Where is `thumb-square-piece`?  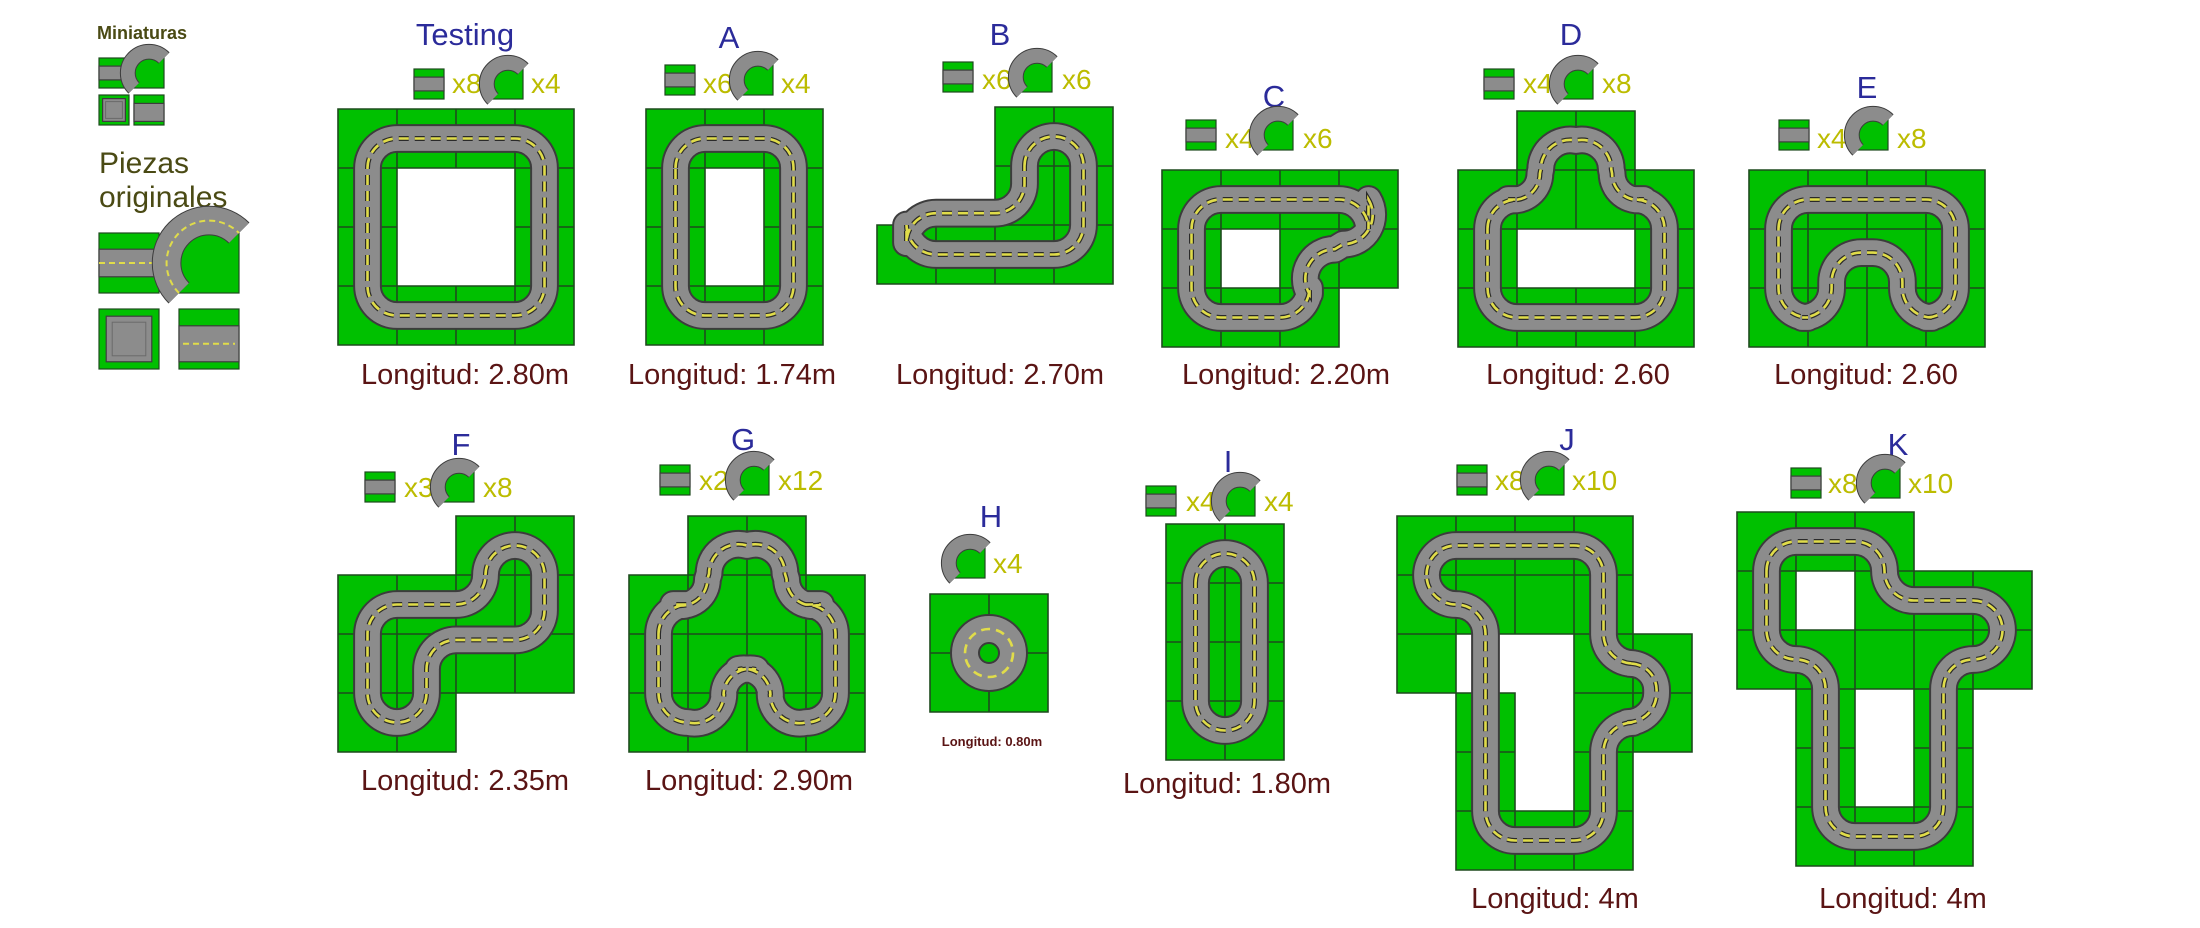
thumb-square-piece is located at coordinates (114, 110).